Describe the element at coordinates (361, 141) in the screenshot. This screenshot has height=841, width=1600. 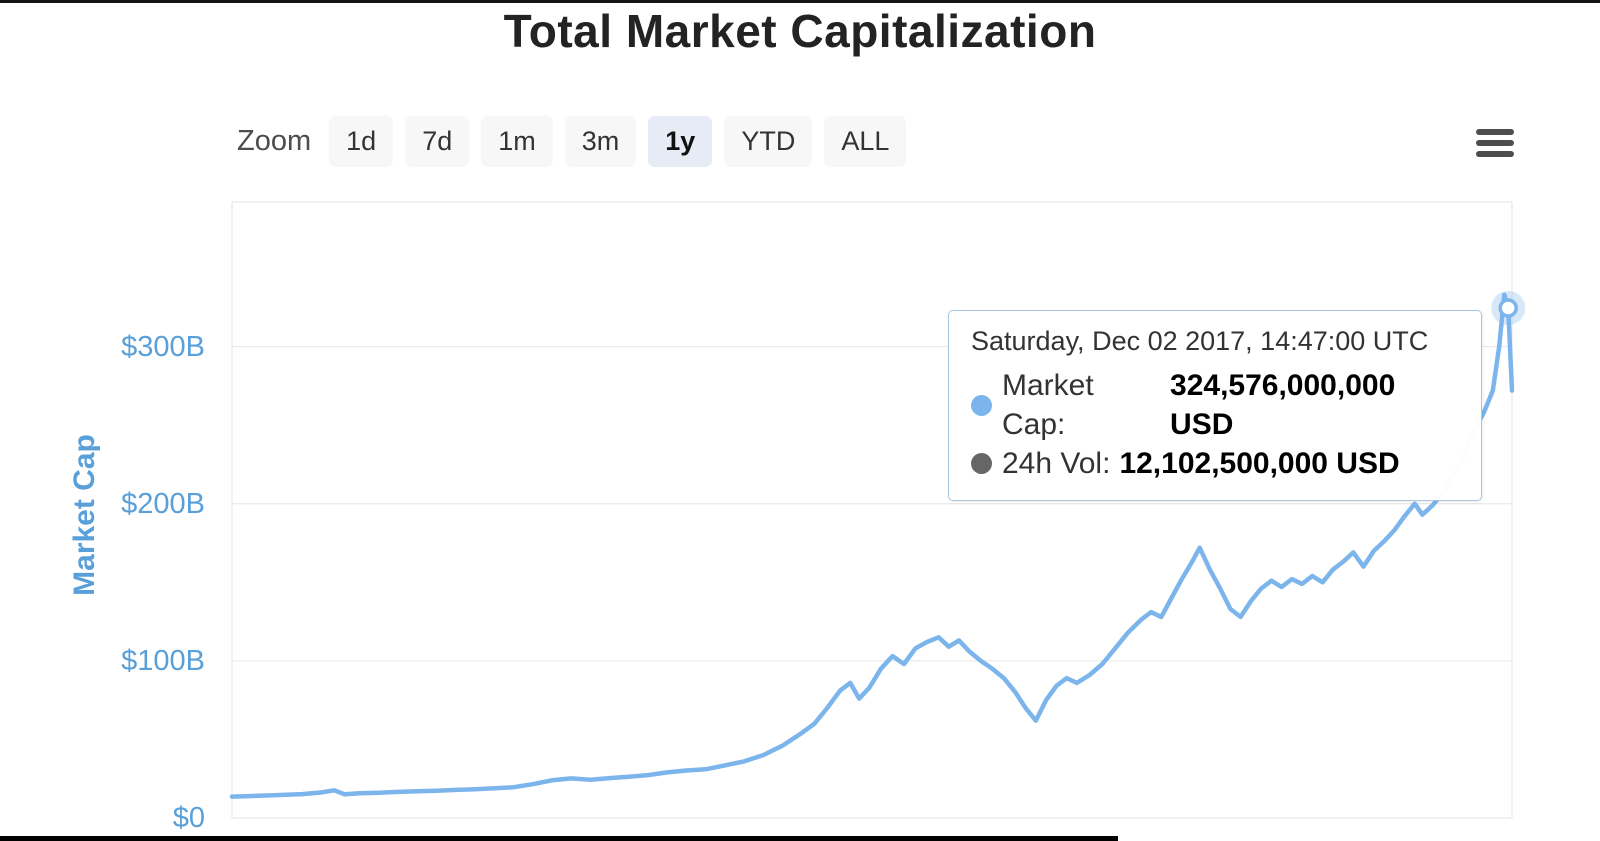
I see `zoom-button-1d: 1d` at that location.